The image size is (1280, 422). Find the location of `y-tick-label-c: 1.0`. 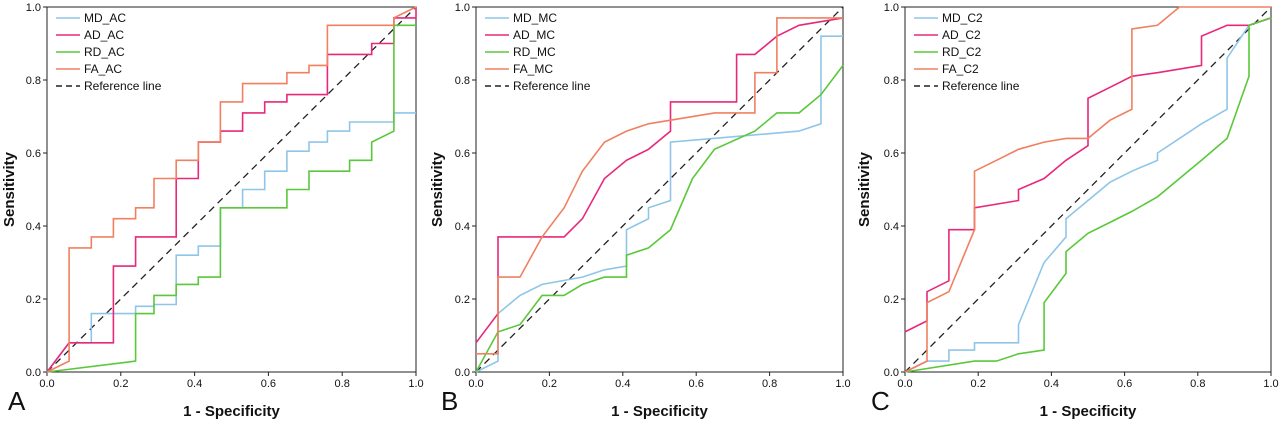

y-tick-label-c: 1.0 is located at coordinates (891, 8).